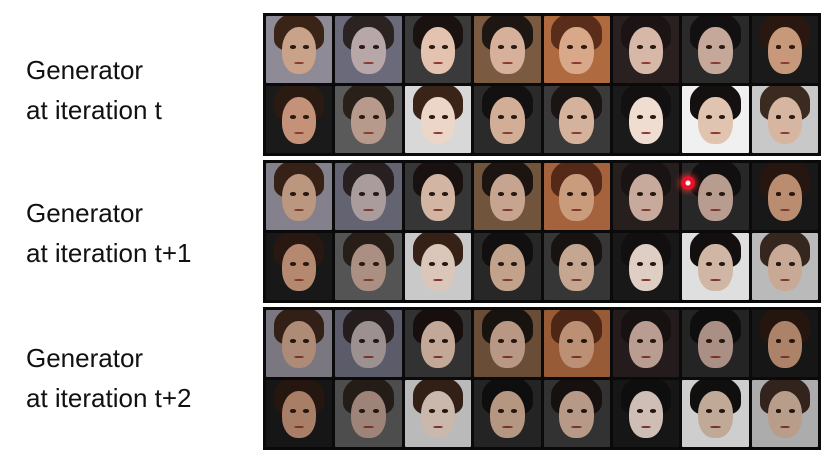  Describe the element at coordinates (109, 253) in the screenshot. I see `row-label-line2: at iteration t+1` at that location.